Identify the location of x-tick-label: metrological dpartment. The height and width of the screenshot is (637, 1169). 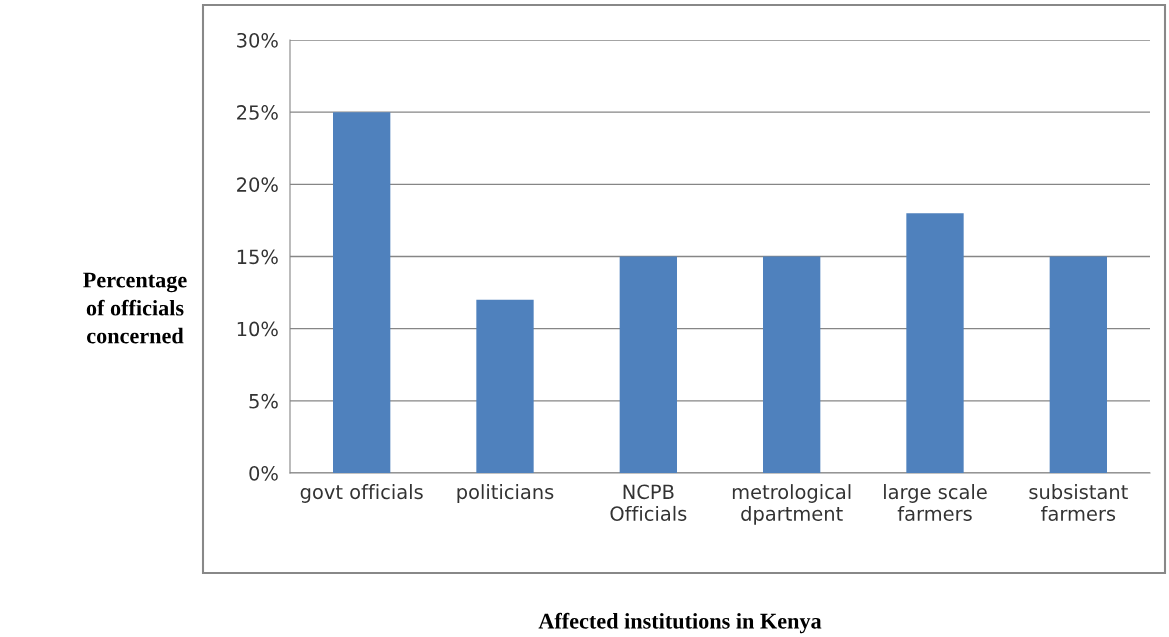
(791, 504).